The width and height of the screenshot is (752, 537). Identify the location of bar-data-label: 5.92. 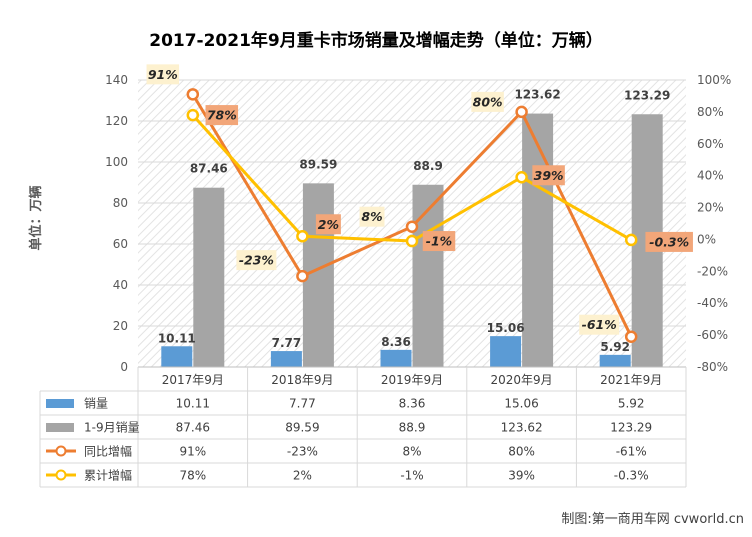
(615, 347).